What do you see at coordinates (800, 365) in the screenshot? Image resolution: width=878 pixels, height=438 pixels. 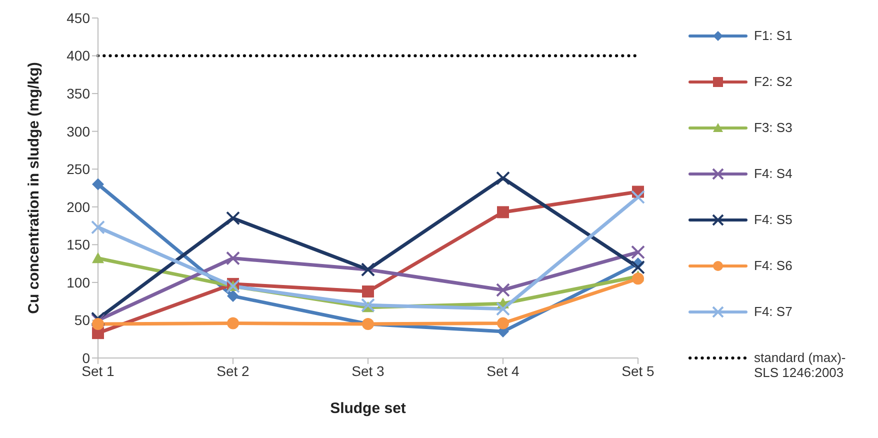 I see `legend-label: standard (max)-SLS 1246:2003` at bounding box center [800, 365].